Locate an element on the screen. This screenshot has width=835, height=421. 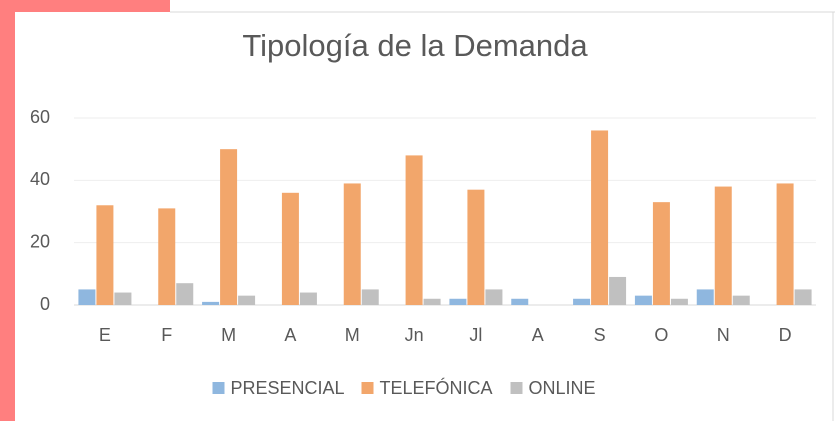
legend-label: TELEFÓNICA is located at coordinates (436, 387).